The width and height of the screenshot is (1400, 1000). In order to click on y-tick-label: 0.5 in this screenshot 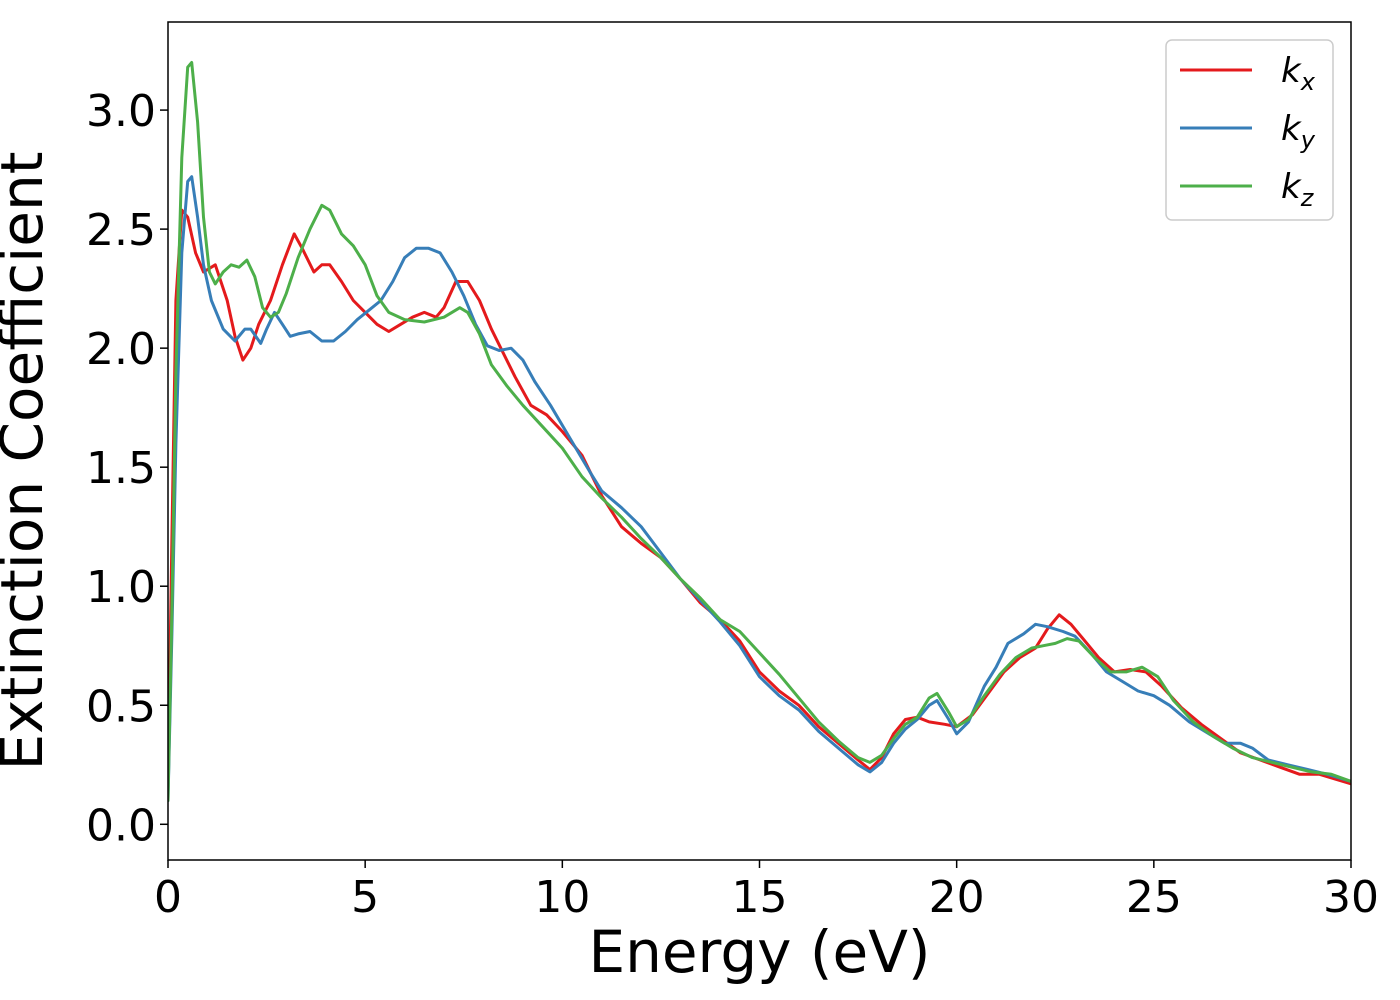, I will do `click(121, 706)`.